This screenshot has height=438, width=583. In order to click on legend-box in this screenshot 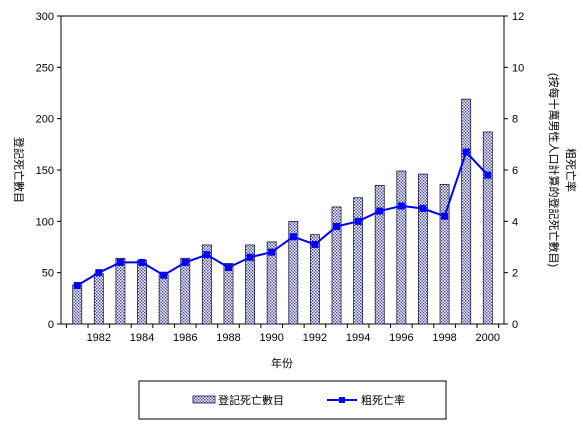, I will do `click(292, 400)`.